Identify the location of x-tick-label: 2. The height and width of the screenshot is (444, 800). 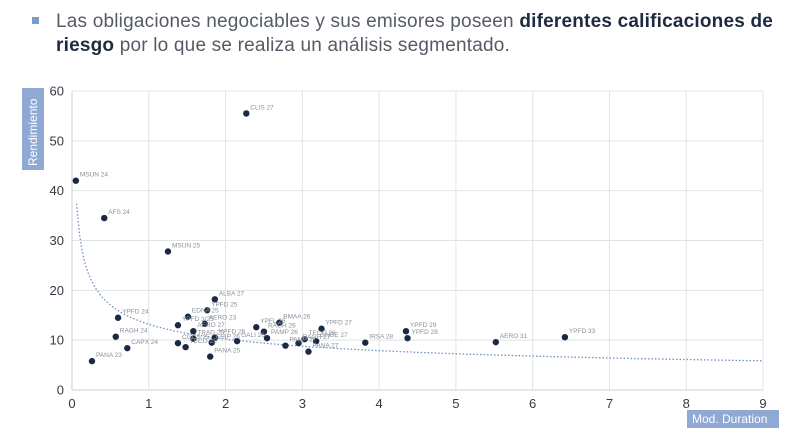
(225, 403).